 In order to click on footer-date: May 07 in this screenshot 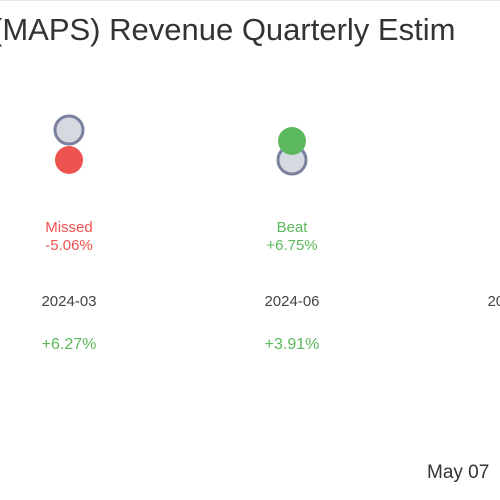, I will do `click(458, 472)`.